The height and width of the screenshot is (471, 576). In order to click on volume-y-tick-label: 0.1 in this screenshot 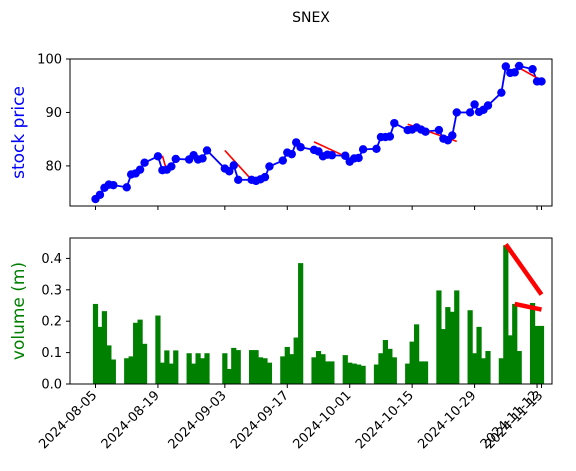, I will do `click(51, 353)`.